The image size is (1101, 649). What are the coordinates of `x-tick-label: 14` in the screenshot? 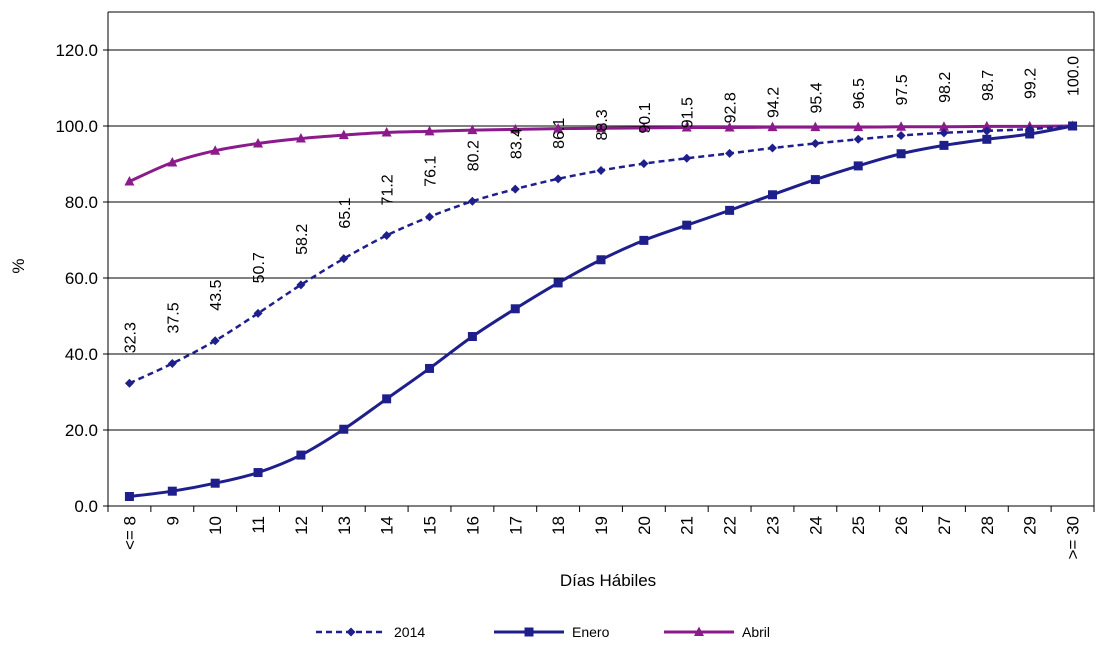 It's located at (387, 525).